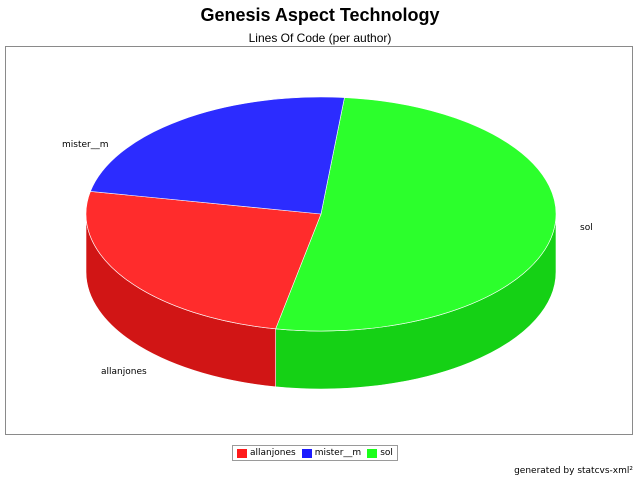 The width and height of the screenshot is (640, 480). What do you see at coordinates (217, 155) in the screenshot?
I see `pie-slice-mister-m` at bounding box center [217, 155].